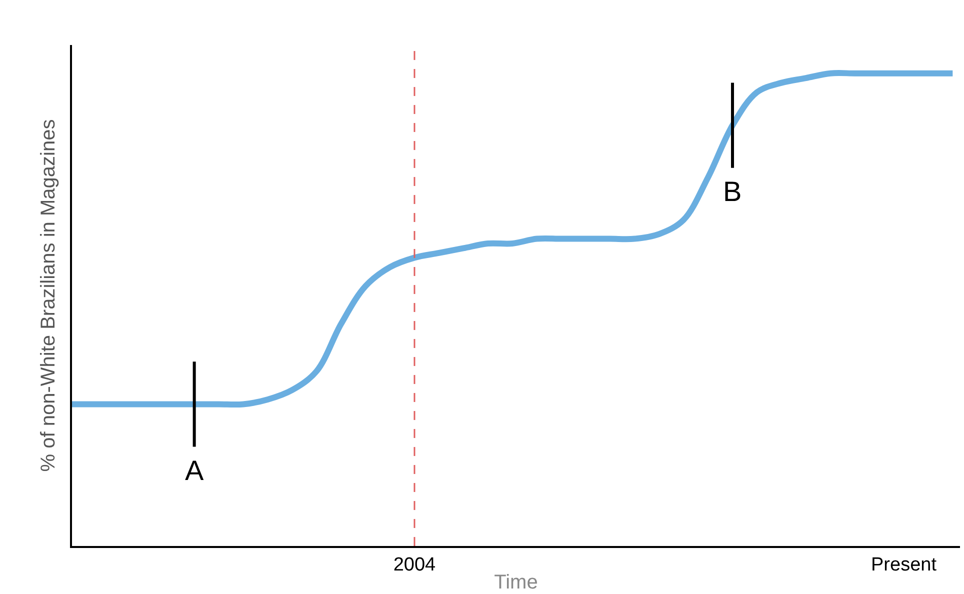  What do you see at coordinates (414, 565) in the screenshot?
I see `x-tick-label: 2004` at bounding box center [414, 565].